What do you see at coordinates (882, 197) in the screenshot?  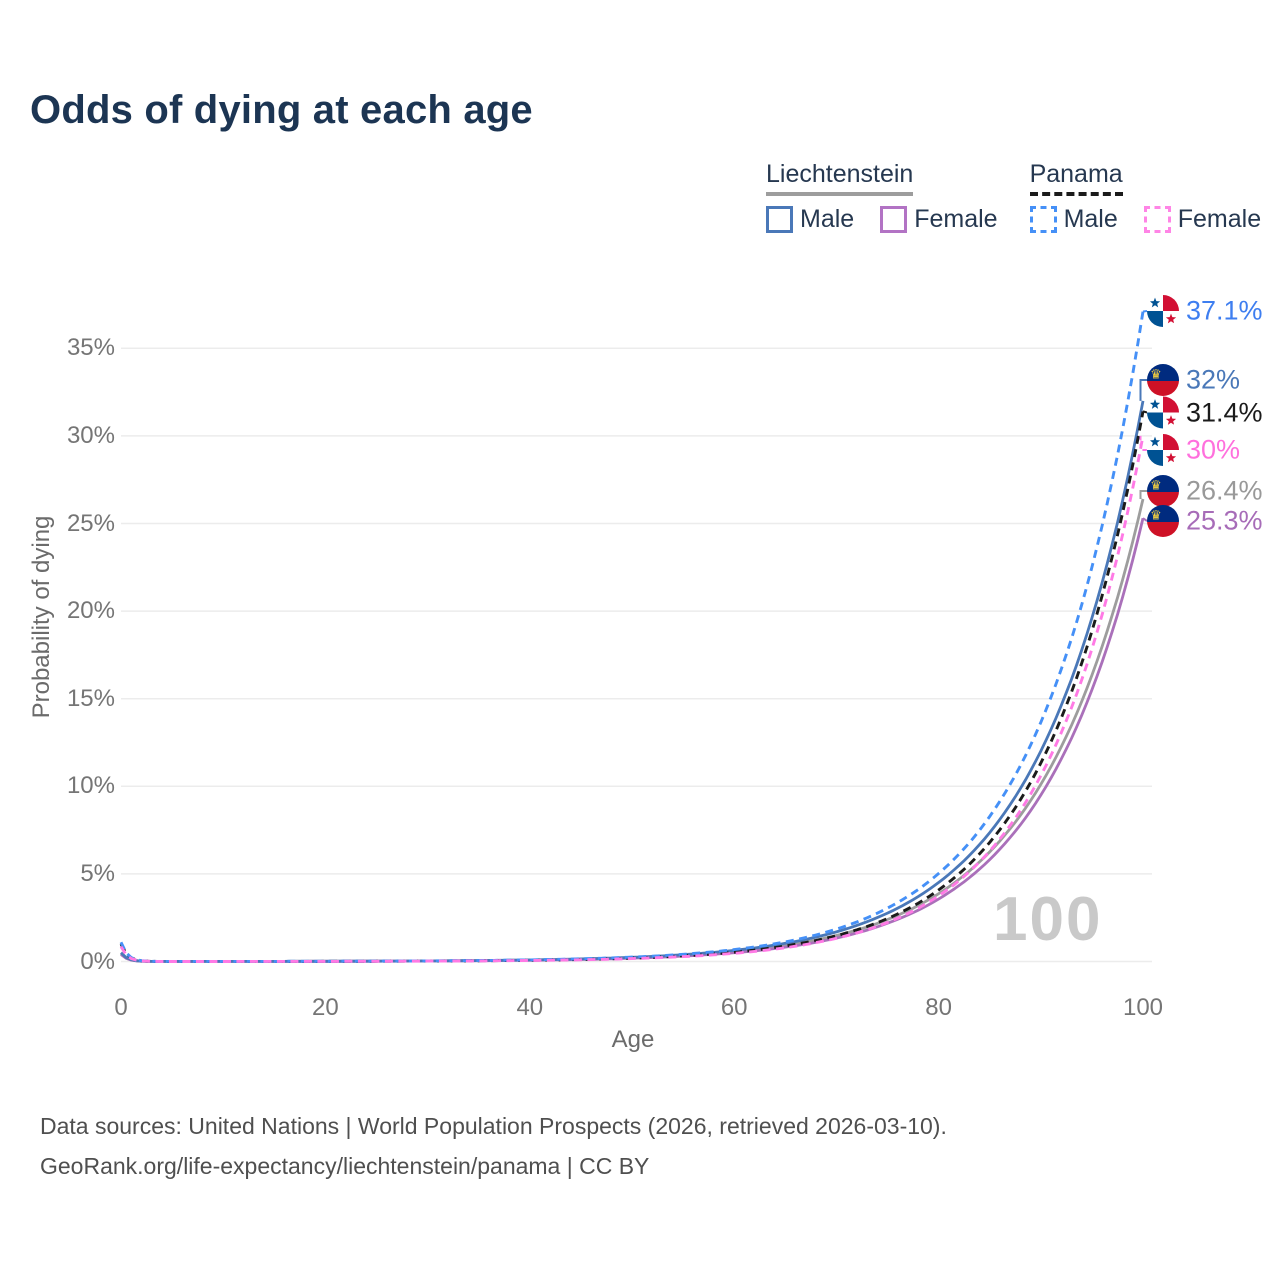 I see `legend-group-liechtenstein: Liechtenstein Male Female` at bounding box center [882, 197].